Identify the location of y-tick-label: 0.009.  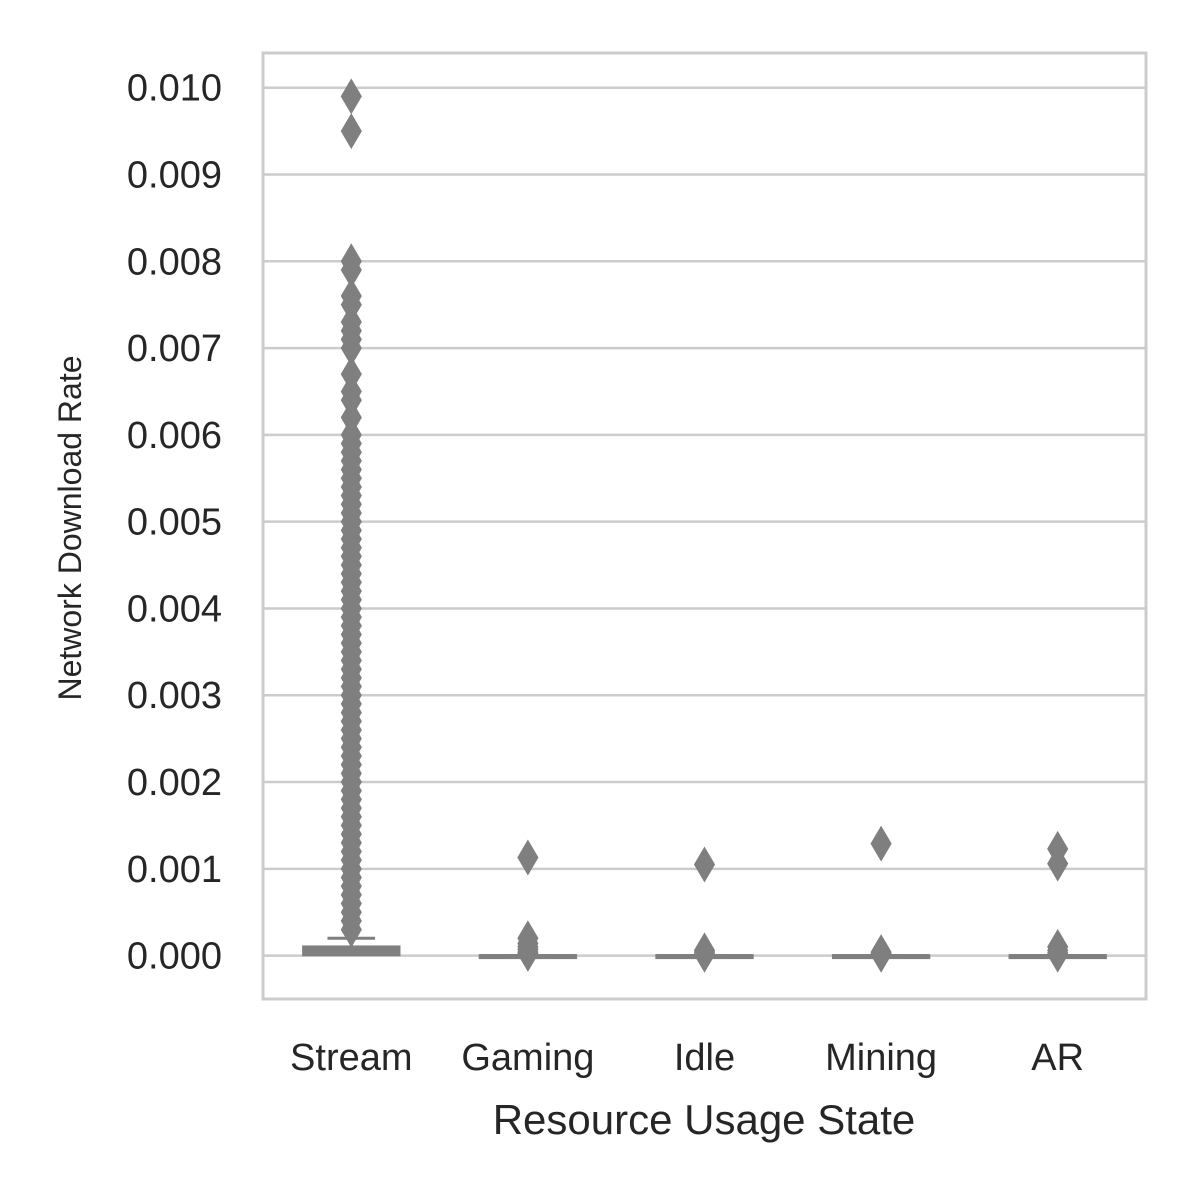
(174, 176).